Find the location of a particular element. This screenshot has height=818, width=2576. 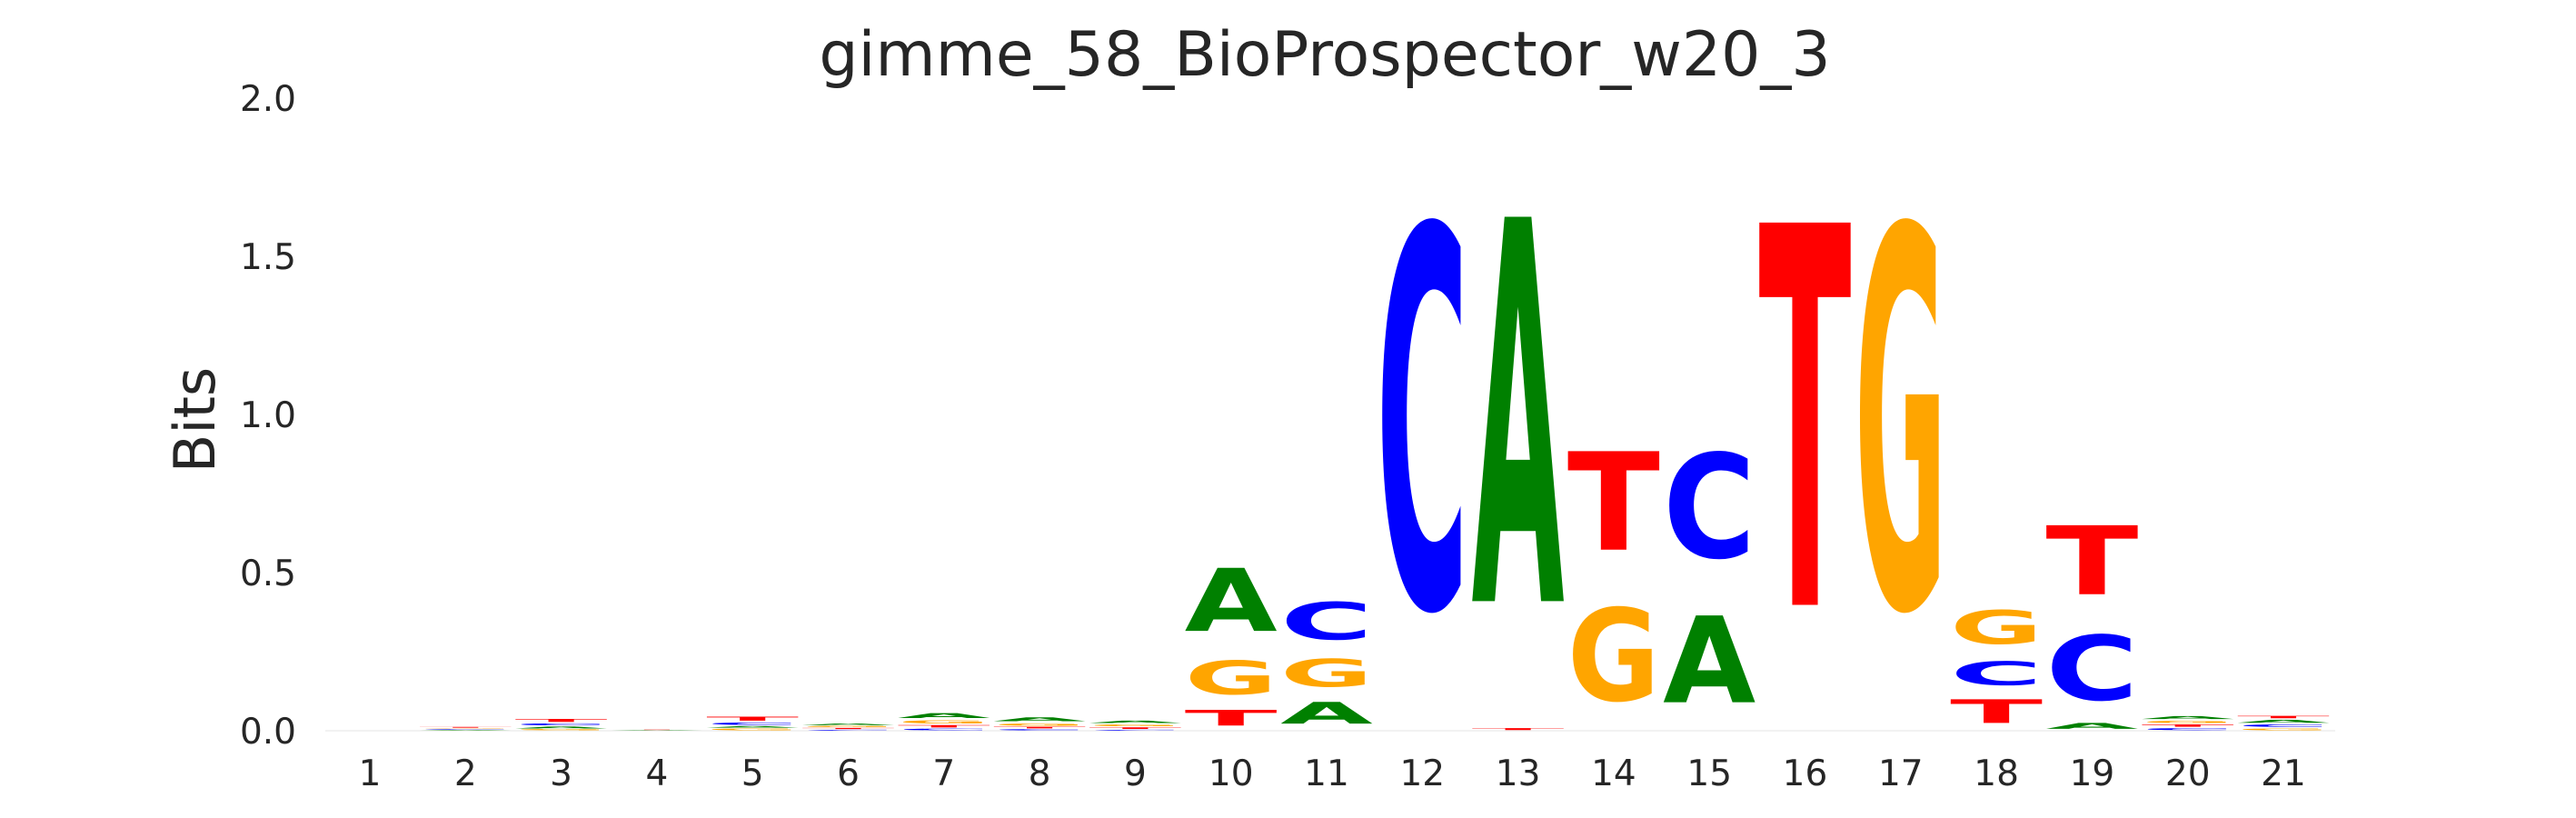

y-axis-ticks: 0.0 0.5 1.0 1.5 2.0 is located at coordinates (268, 416).